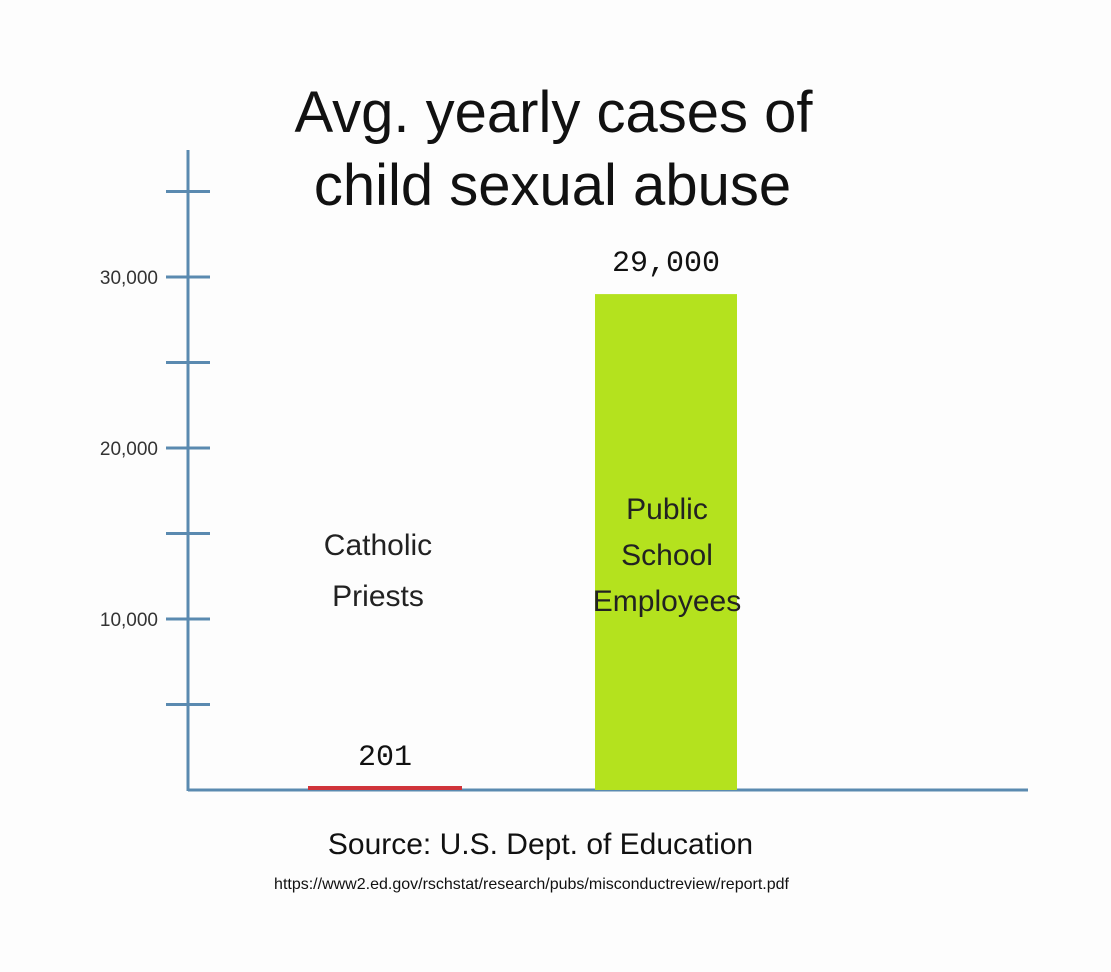  Describe the element at coordinates (552, 185) in the screenshot. I see `chart-title-line-2: child sexual abuse` at that location.